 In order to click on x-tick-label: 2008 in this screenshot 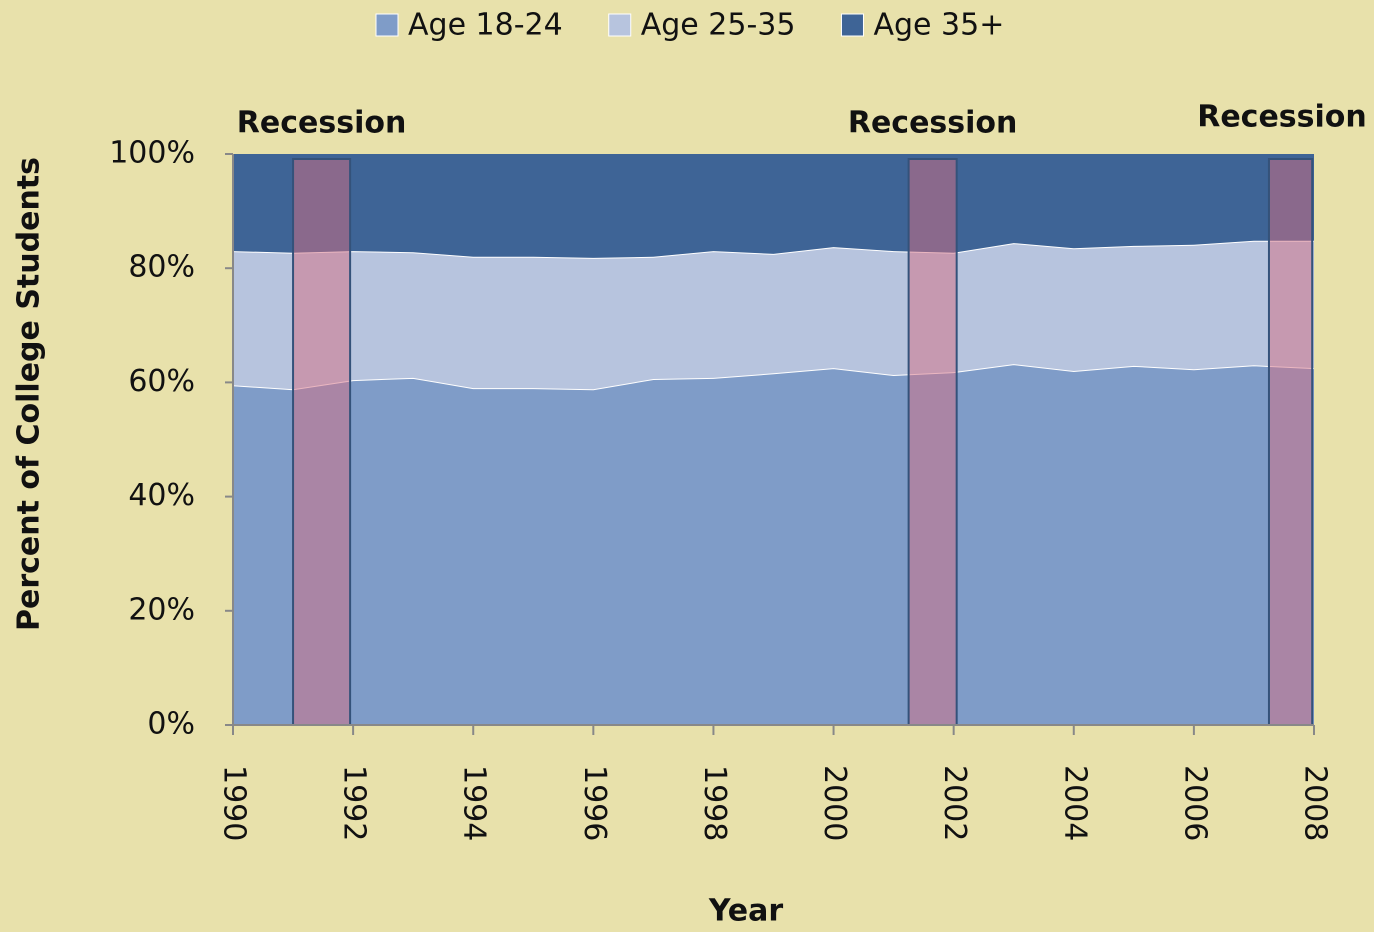, I will do `click(1315, 803)`.